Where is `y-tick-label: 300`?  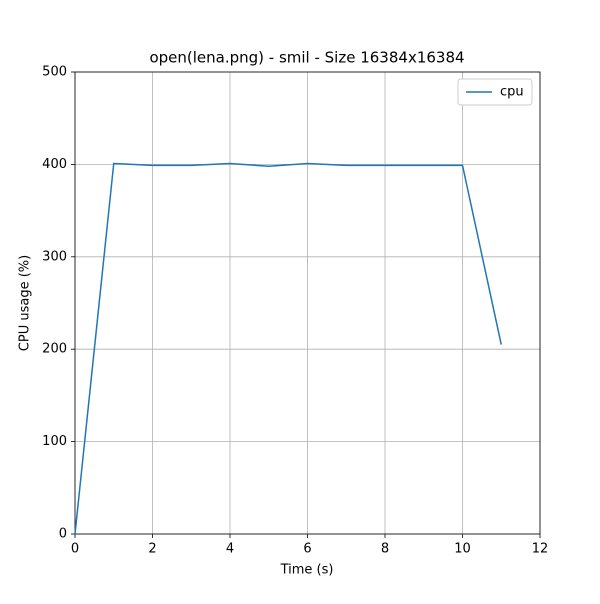 y-tick-label: 300 is located at coordinates (54, 256).